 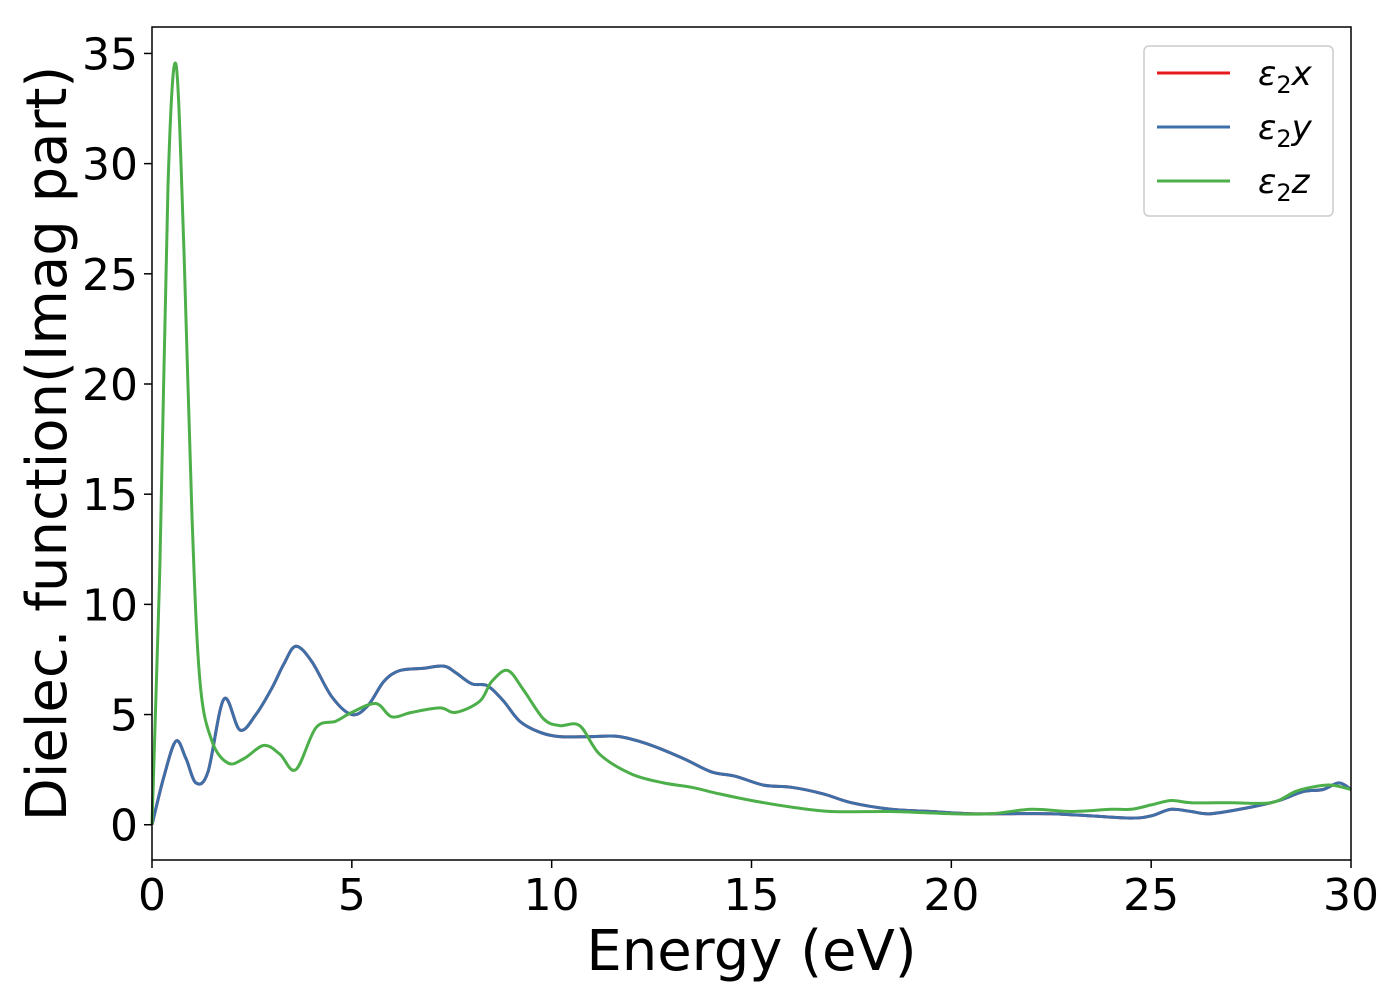 I want to click on legend-label-y: ε2y, so click(x=1285, y=130).